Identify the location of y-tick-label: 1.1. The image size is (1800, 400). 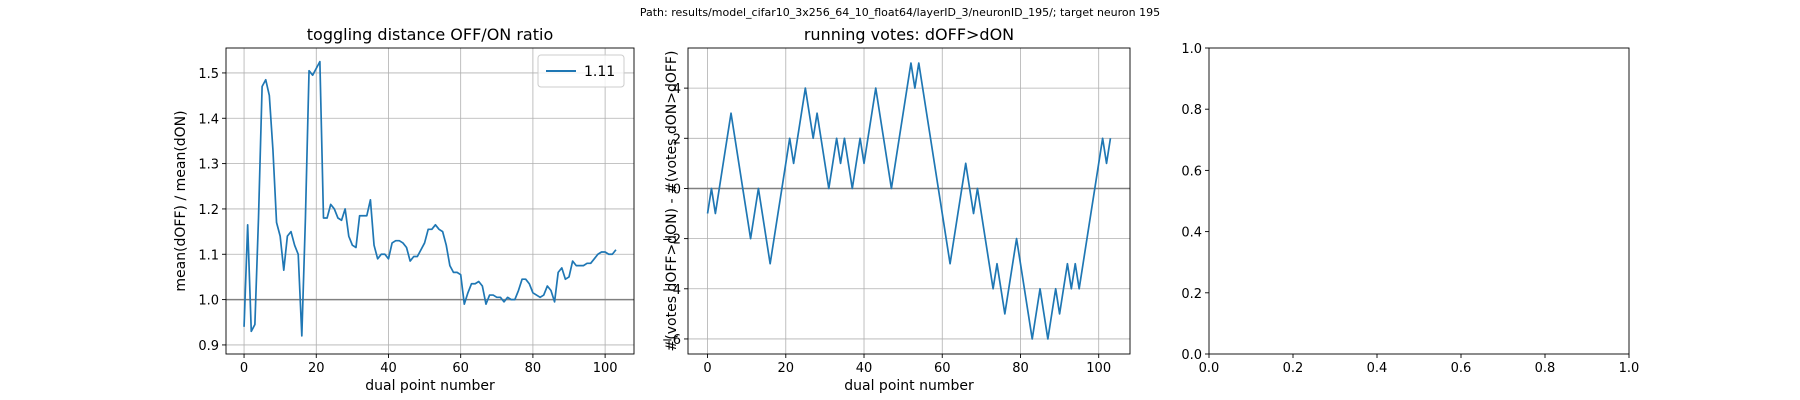
(208, 255).